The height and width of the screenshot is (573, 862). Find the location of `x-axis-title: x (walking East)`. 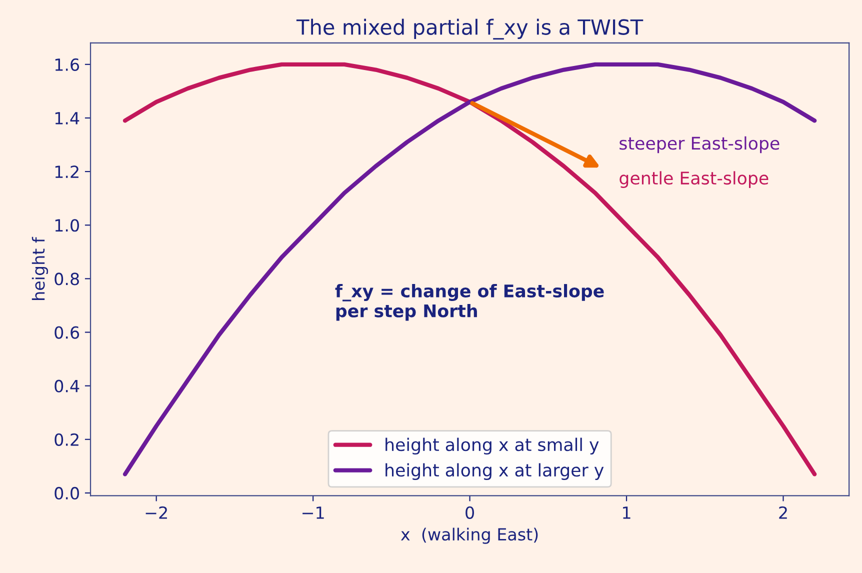

x-axis-title: x (walking East) is located at coordinates (469, 536).